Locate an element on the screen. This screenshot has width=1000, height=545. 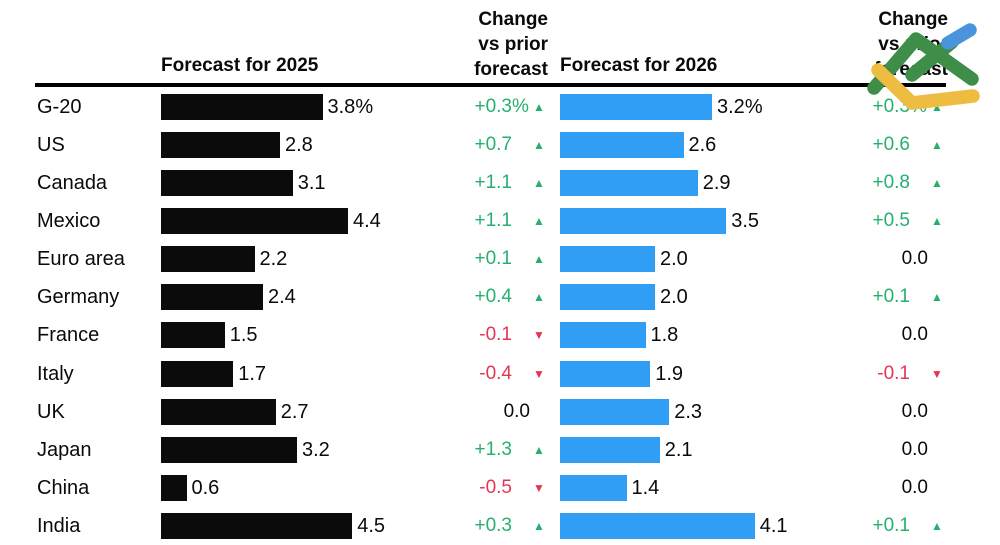
change-2026: +0.6 is located at coordinates (855, 145).